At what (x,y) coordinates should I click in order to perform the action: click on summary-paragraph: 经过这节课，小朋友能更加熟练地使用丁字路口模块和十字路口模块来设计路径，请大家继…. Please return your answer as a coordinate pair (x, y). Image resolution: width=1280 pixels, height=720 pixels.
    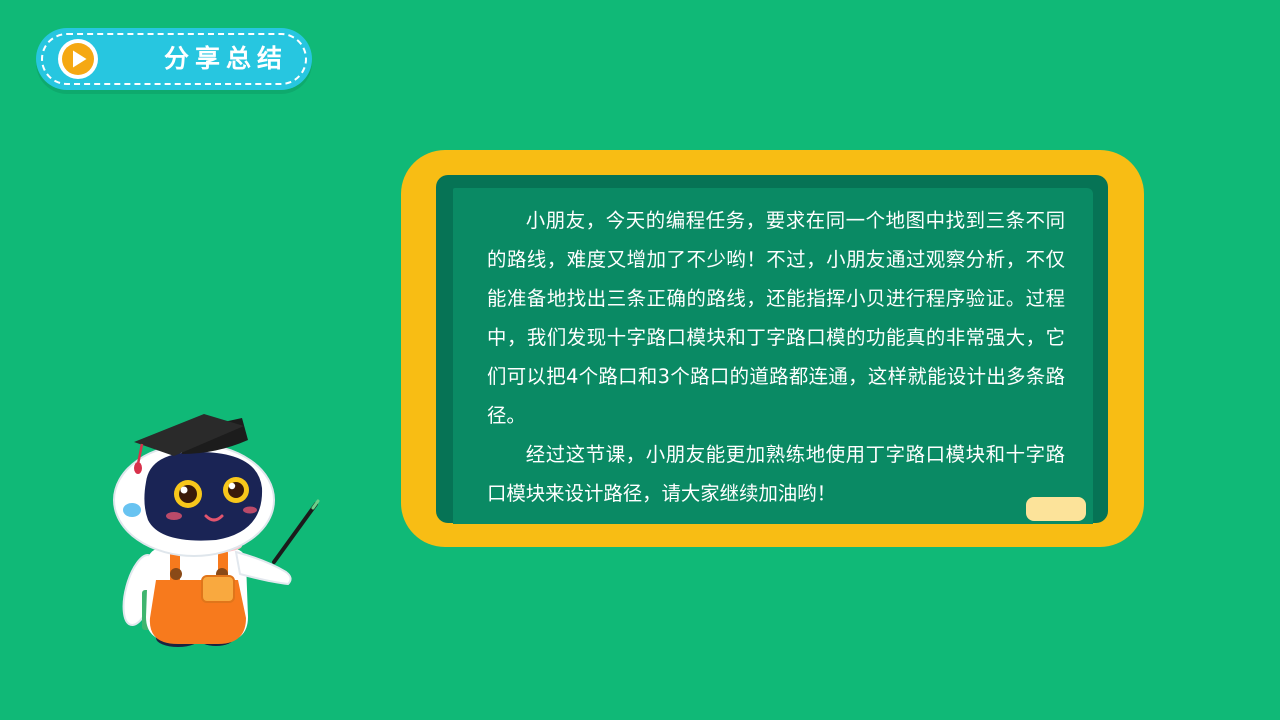
    Looking at the image, I should click on (776, 474).